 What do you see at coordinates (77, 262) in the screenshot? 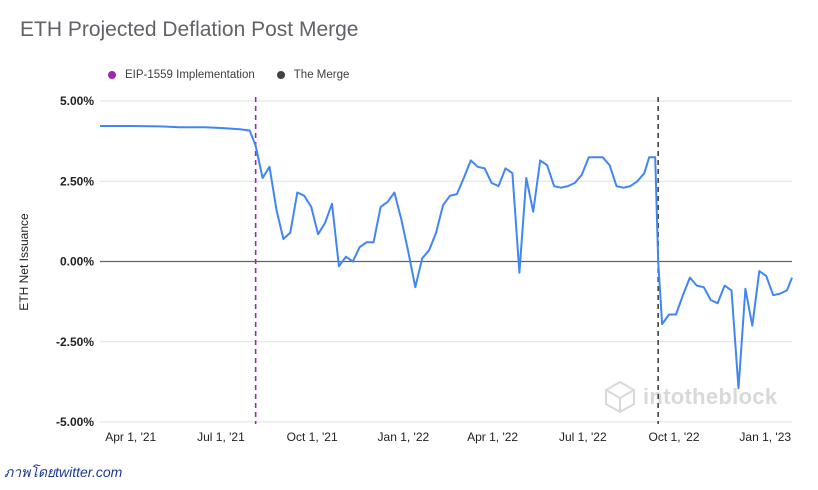
I see `y-tick-label: 0.00%` at bounding box center [77, 262].